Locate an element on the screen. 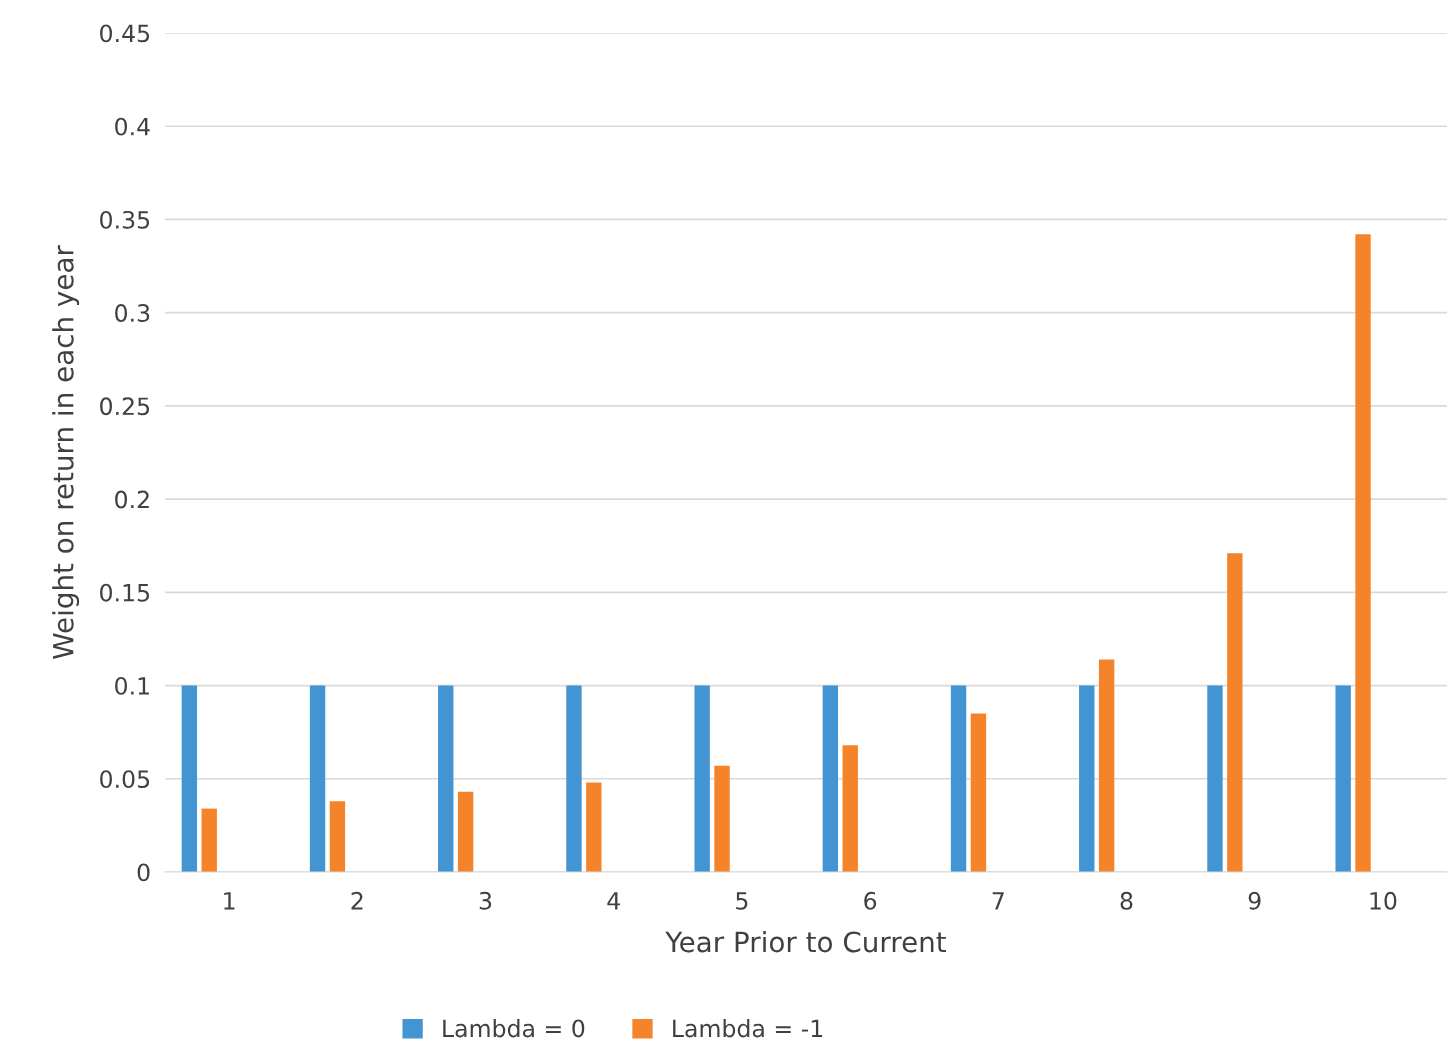 This screenshot has height=1062, width=1456. x-tick-label: 9 is located at coordinates (1254, 900).